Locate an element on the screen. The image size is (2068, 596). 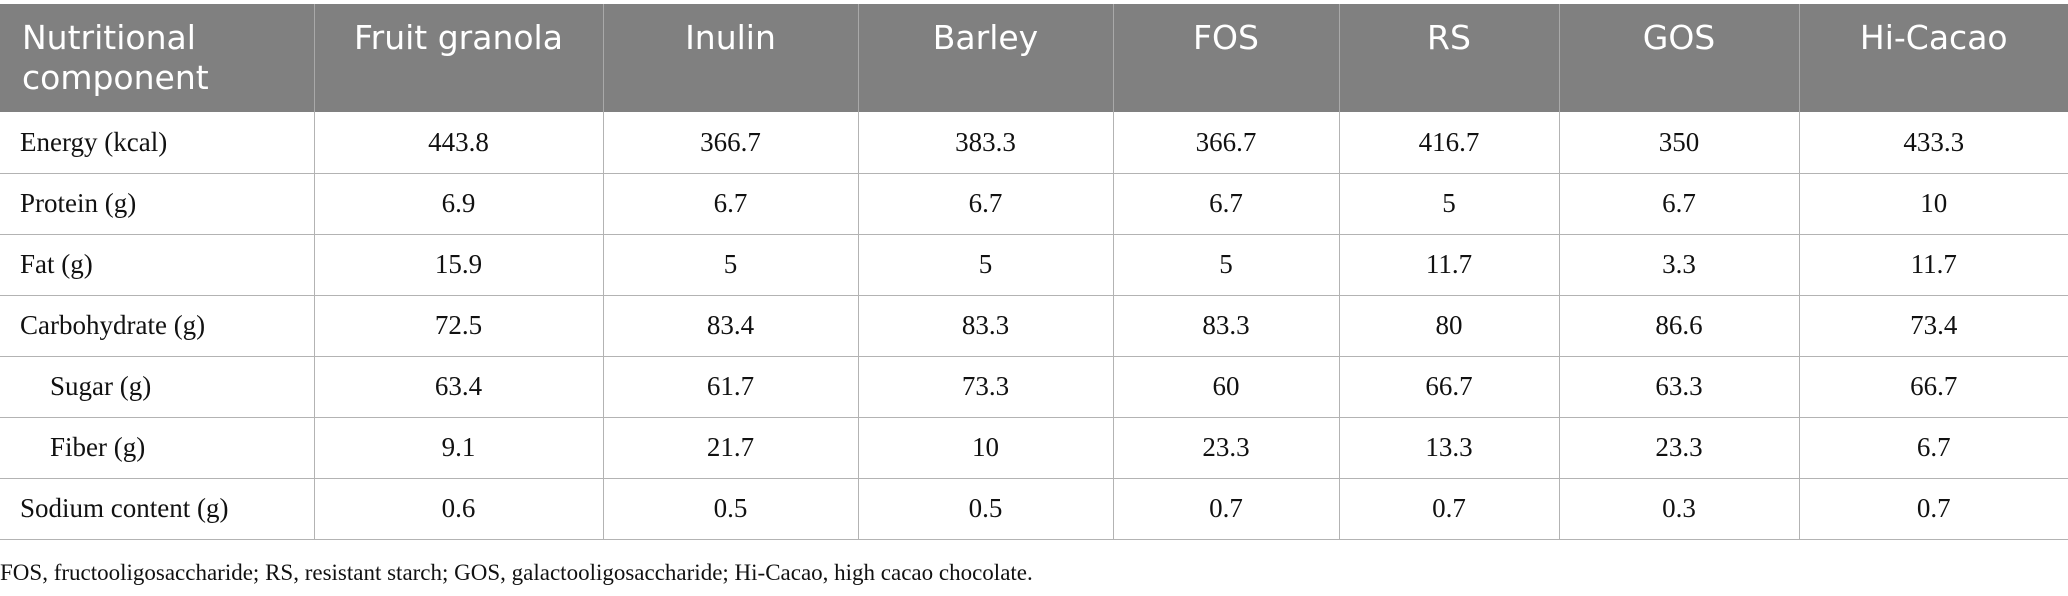
column-header-rs: RS is located at coordinates (1448, 58).